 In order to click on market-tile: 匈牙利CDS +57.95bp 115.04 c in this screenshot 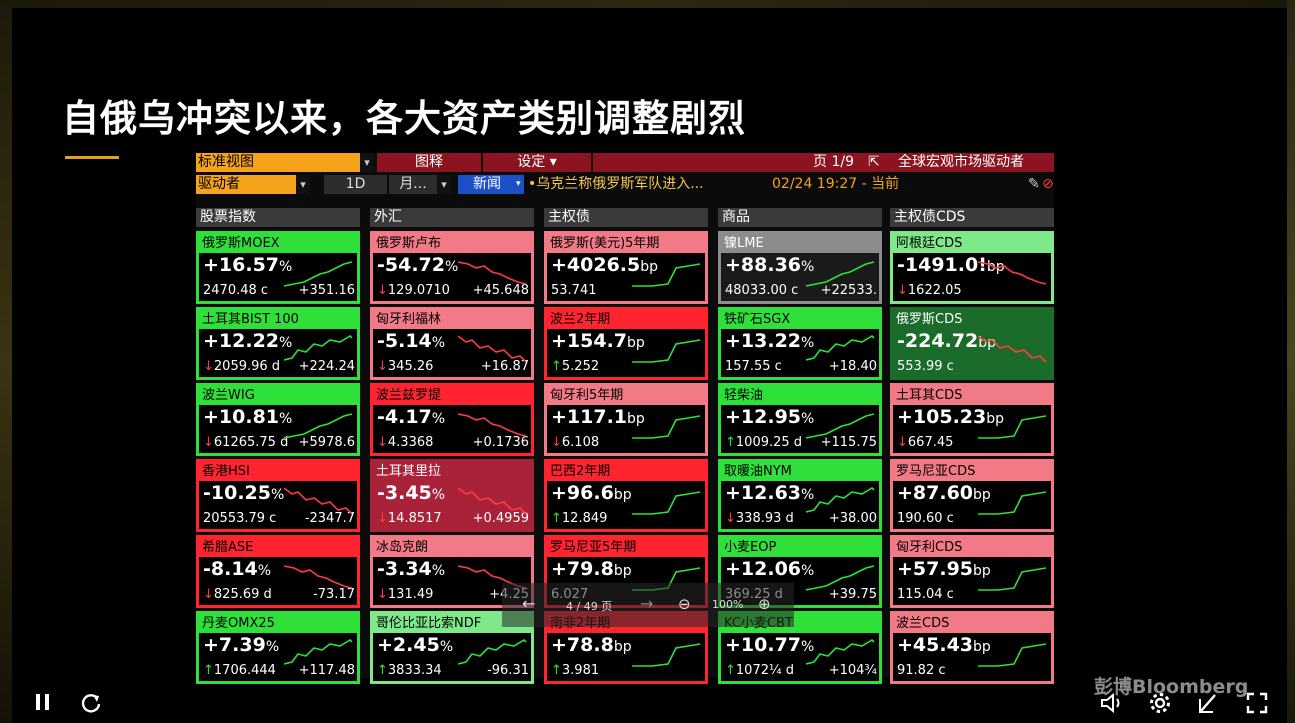, I will do `click(972, 571)`.